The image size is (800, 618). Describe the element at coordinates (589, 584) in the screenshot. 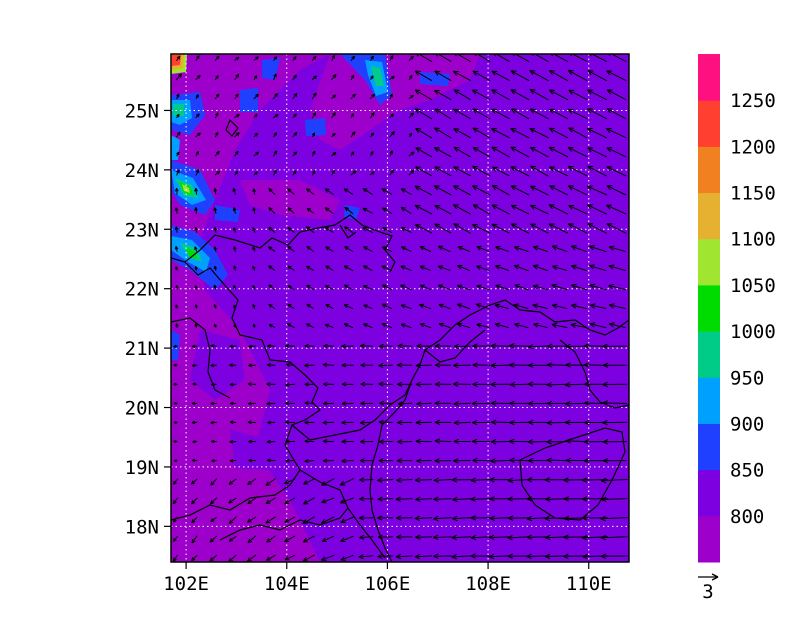

I see `x-tick-label: 110E` at that location.